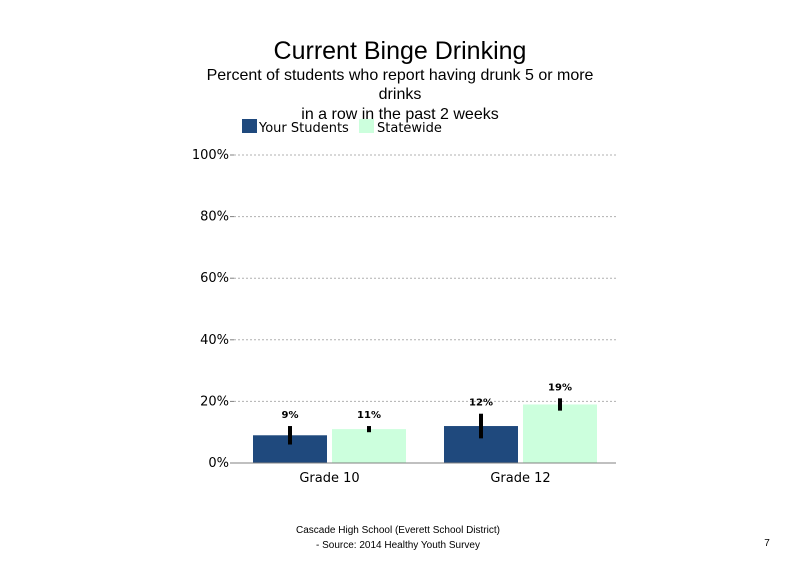  Describe the element at coordinates (767, 543) in the screenshot. I see `page-number: 7` at that location.